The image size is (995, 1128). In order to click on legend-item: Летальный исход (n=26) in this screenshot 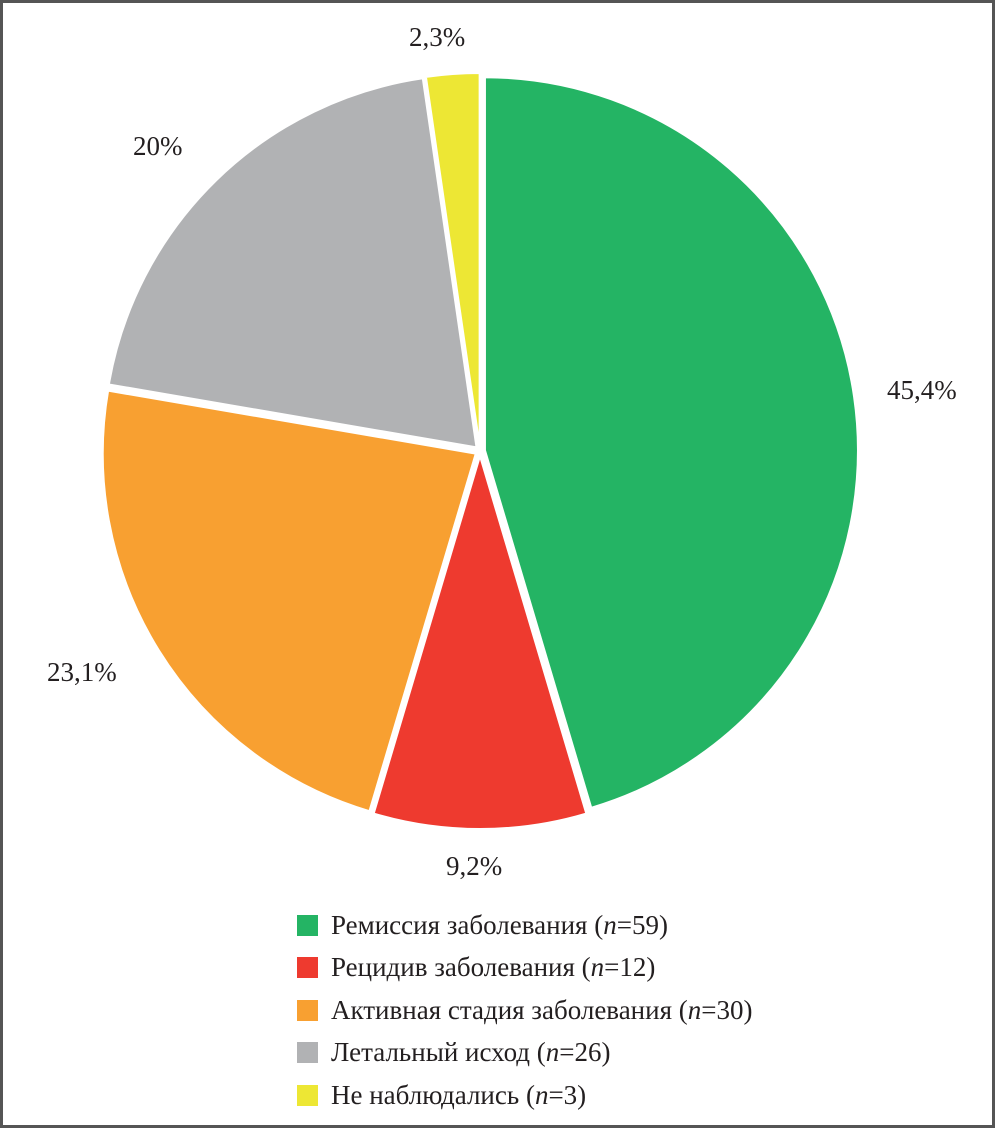, I will do `click(524, 1053)`.